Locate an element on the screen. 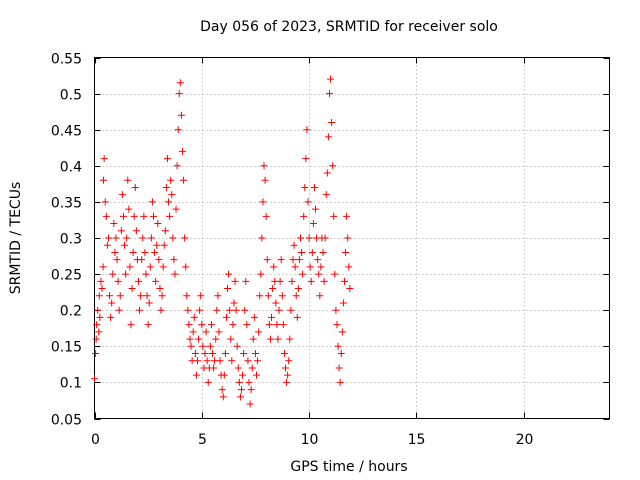  y-tick-label: 0.3 is located at coordinates (71, 240).